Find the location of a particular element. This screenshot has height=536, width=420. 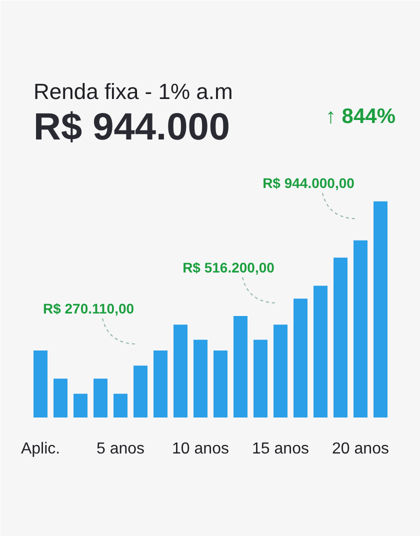

chart-title: Renda fixa - 1% a.m is located at coordinates (133, 91).